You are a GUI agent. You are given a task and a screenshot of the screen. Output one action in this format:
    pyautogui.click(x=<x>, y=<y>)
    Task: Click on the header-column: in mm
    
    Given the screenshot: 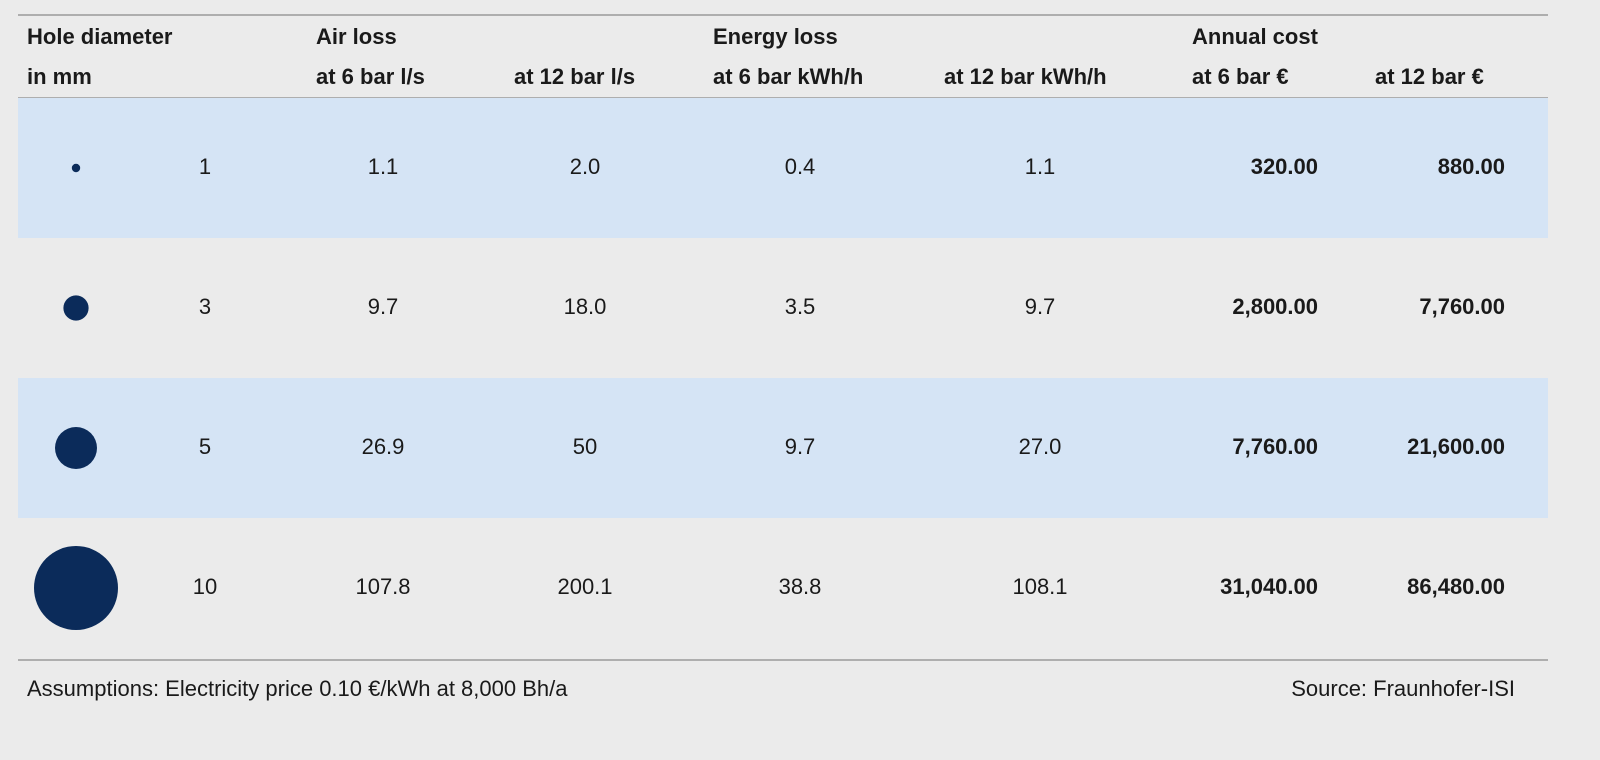 What is the action you would take?
    pyautogui.click(x=59, y=76)
    